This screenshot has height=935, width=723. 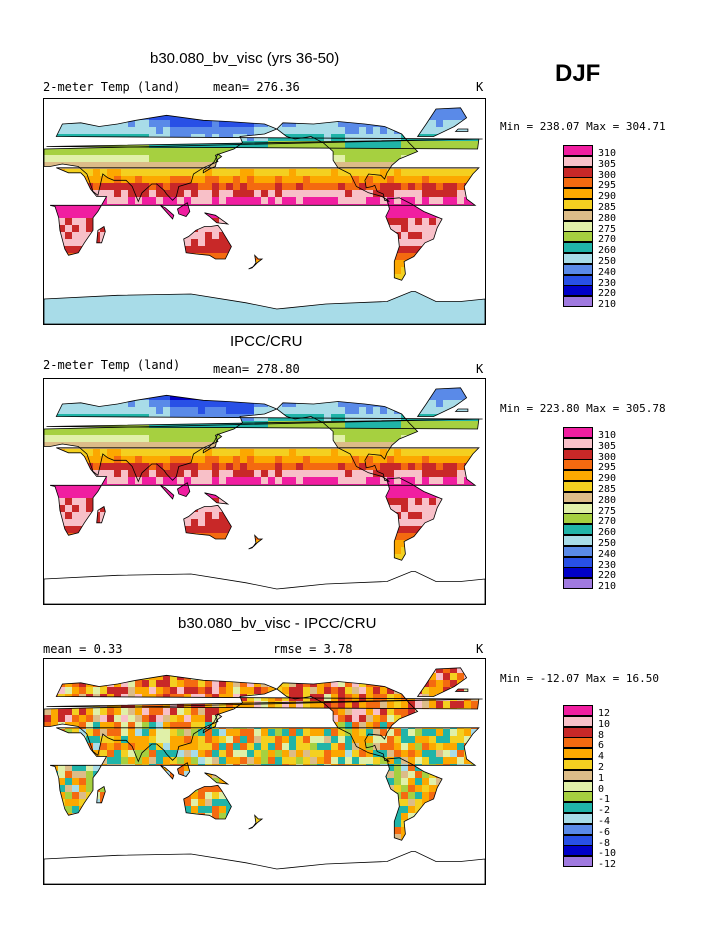 I want to click on colorbar-label: 12, so click(x=604, y=713).